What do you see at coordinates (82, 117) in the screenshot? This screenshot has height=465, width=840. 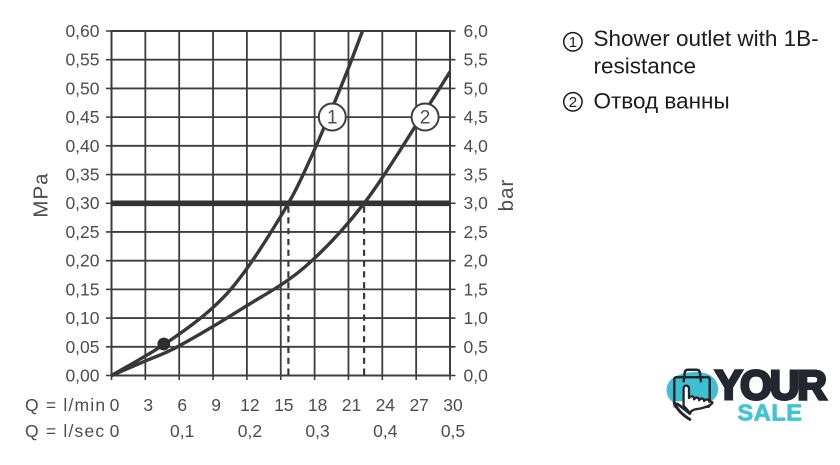 I see `svg-text: 0,45` at bounding box center [82, 117].